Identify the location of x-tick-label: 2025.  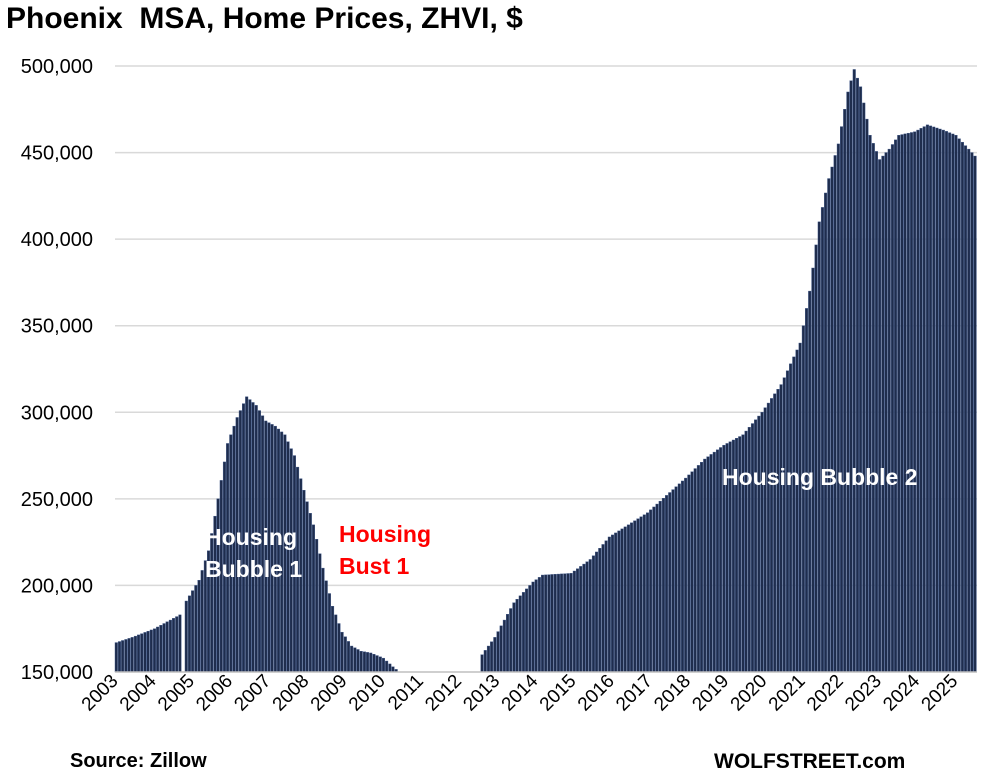
(940, 693).